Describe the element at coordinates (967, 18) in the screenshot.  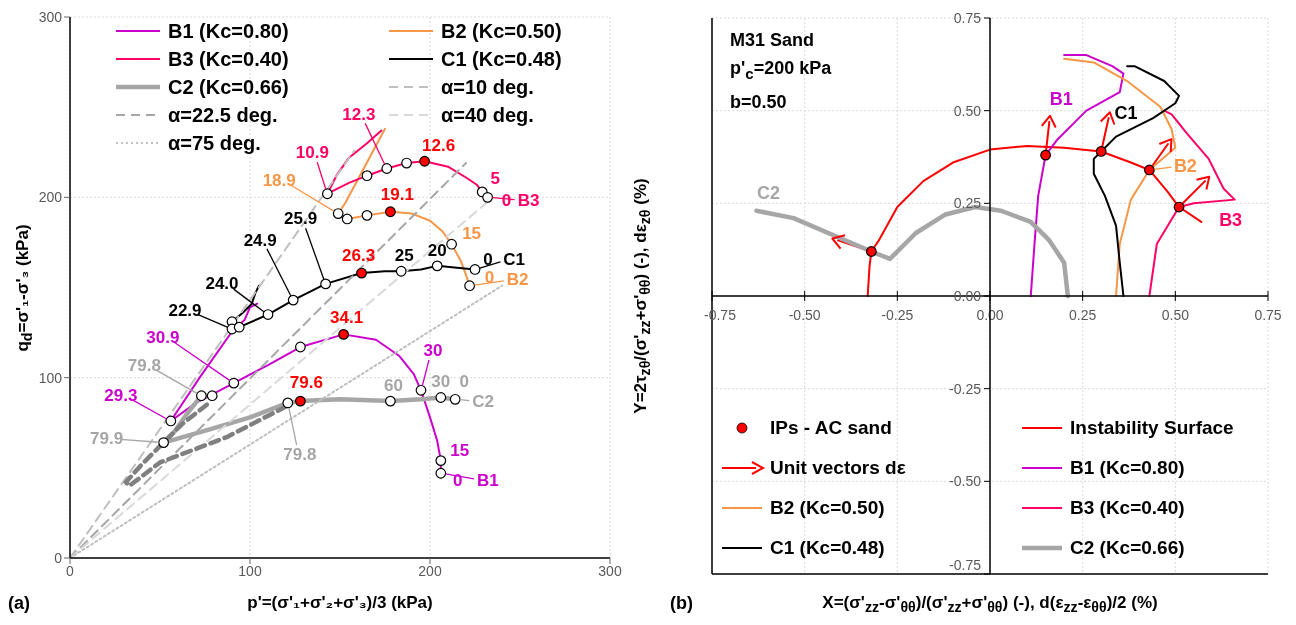
I see `y-tick-label: 0.75` at that location.